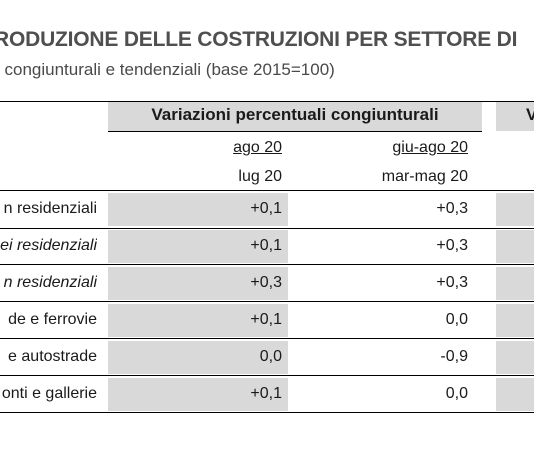 The width and height of the screenshot is (534, 462). I want to click on value-quarterly: -0,9, so click(454, 356).